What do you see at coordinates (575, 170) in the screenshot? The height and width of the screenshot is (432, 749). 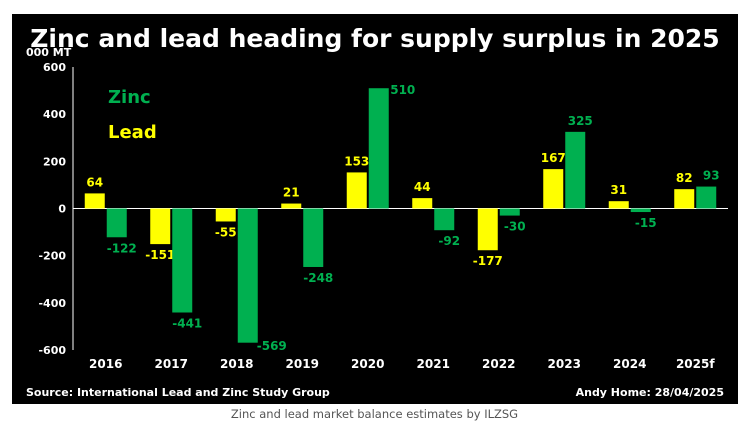 I see `bar-zinc-2023` at bounding box center [575, 170].